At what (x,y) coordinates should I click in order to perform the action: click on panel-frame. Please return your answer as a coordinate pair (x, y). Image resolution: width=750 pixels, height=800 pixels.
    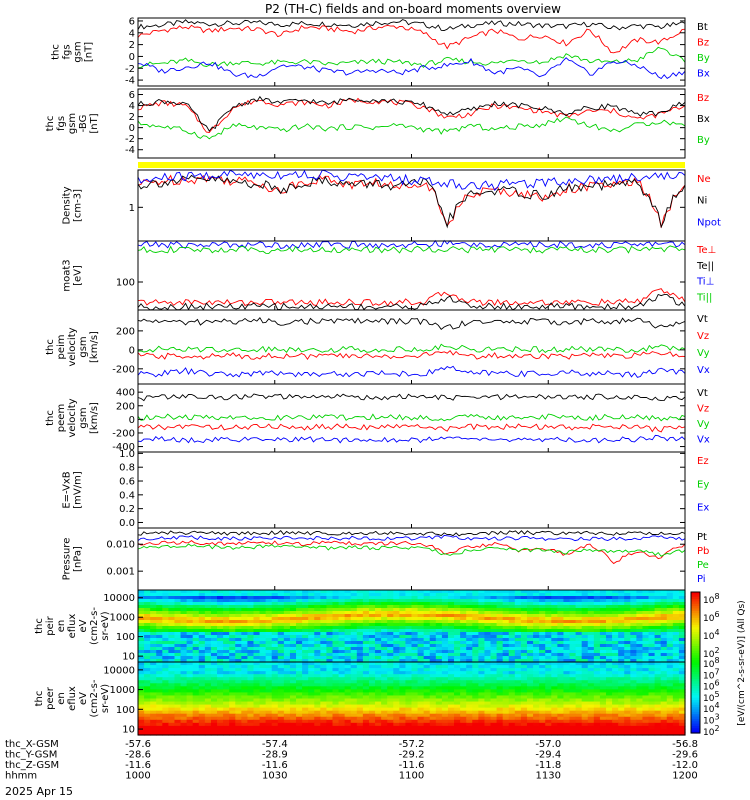
    Looking at the image, I should click on (411, 123).